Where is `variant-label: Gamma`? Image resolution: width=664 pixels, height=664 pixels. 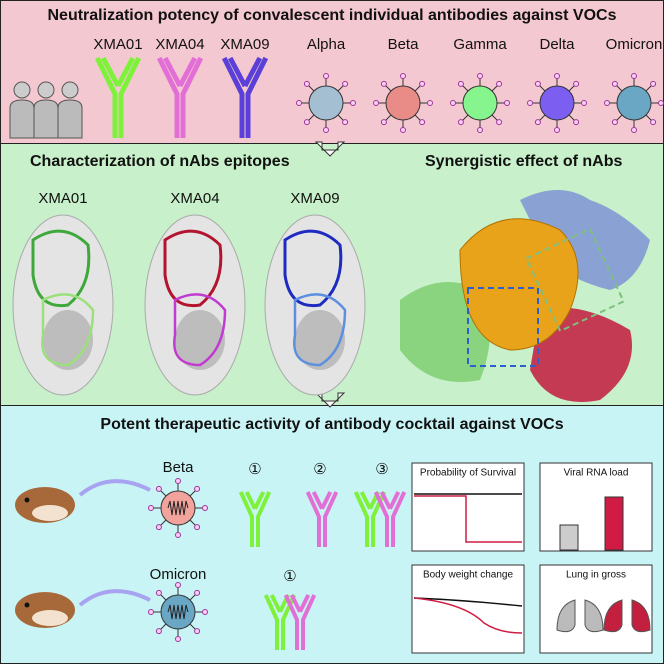
variant-label: Gamma is located at coordinates (480, 44).